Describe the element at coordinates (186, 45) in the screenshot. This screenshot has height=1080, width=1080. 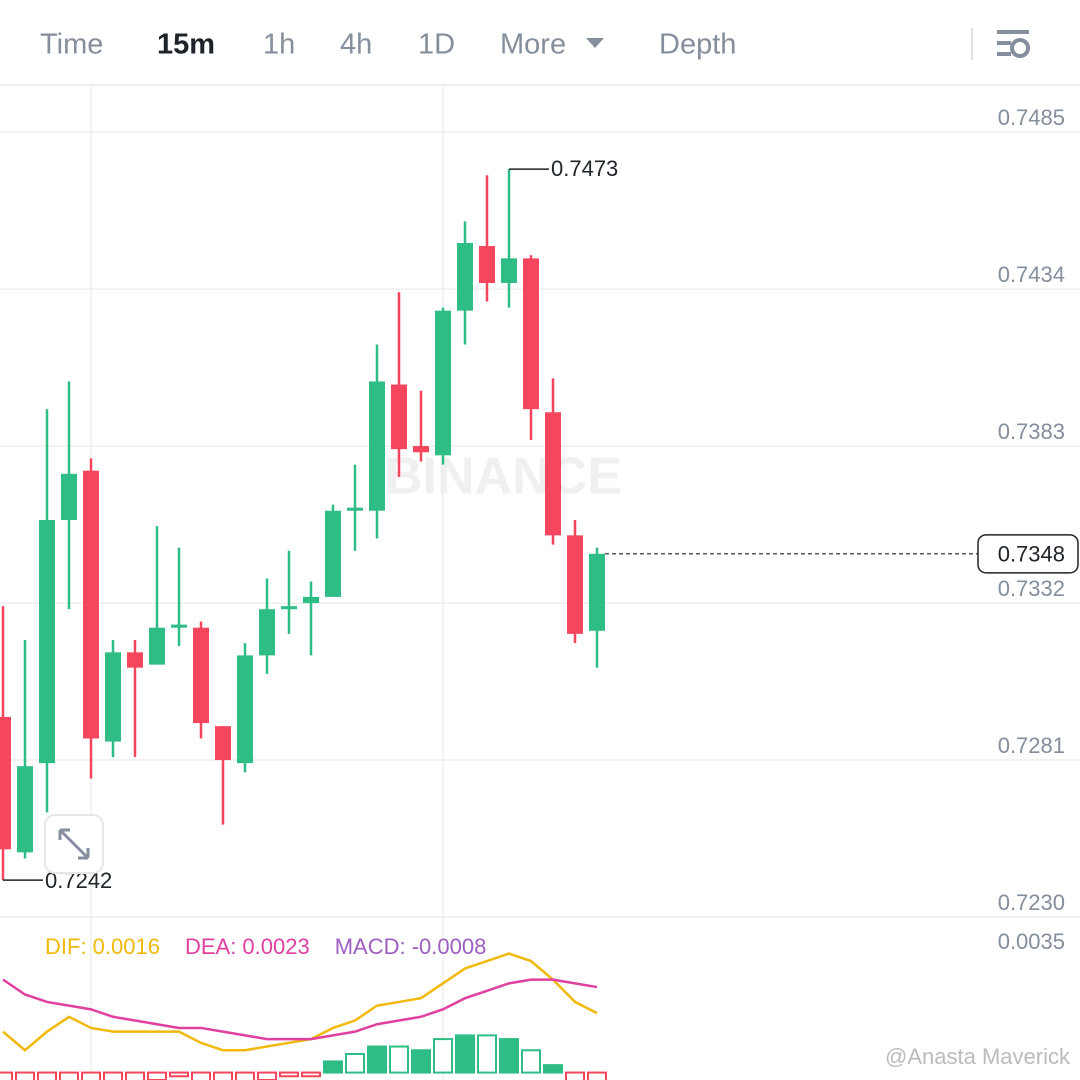
I see `timeframe-tab: 15m` at that location.